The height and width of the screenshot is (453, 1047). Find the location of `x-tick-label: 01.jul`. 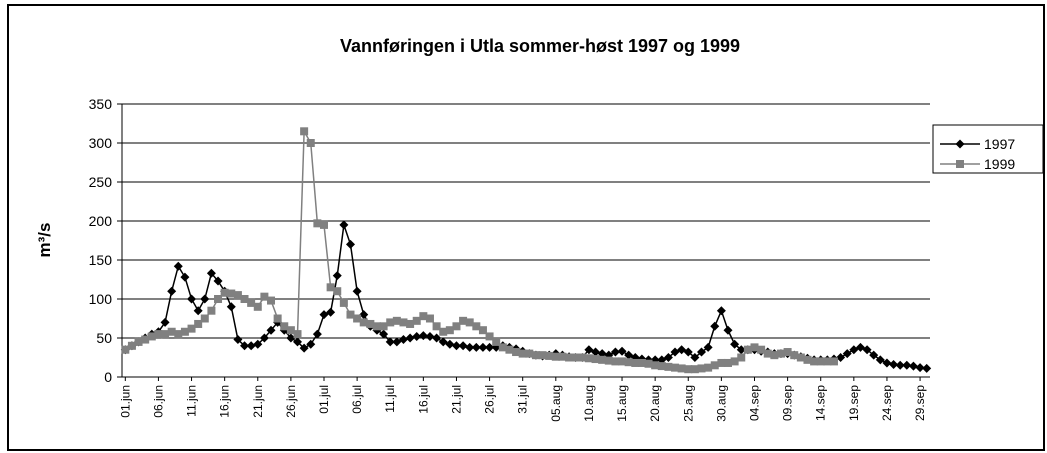

x-tick-label: 01.jul is located at coordinates (324, 399).